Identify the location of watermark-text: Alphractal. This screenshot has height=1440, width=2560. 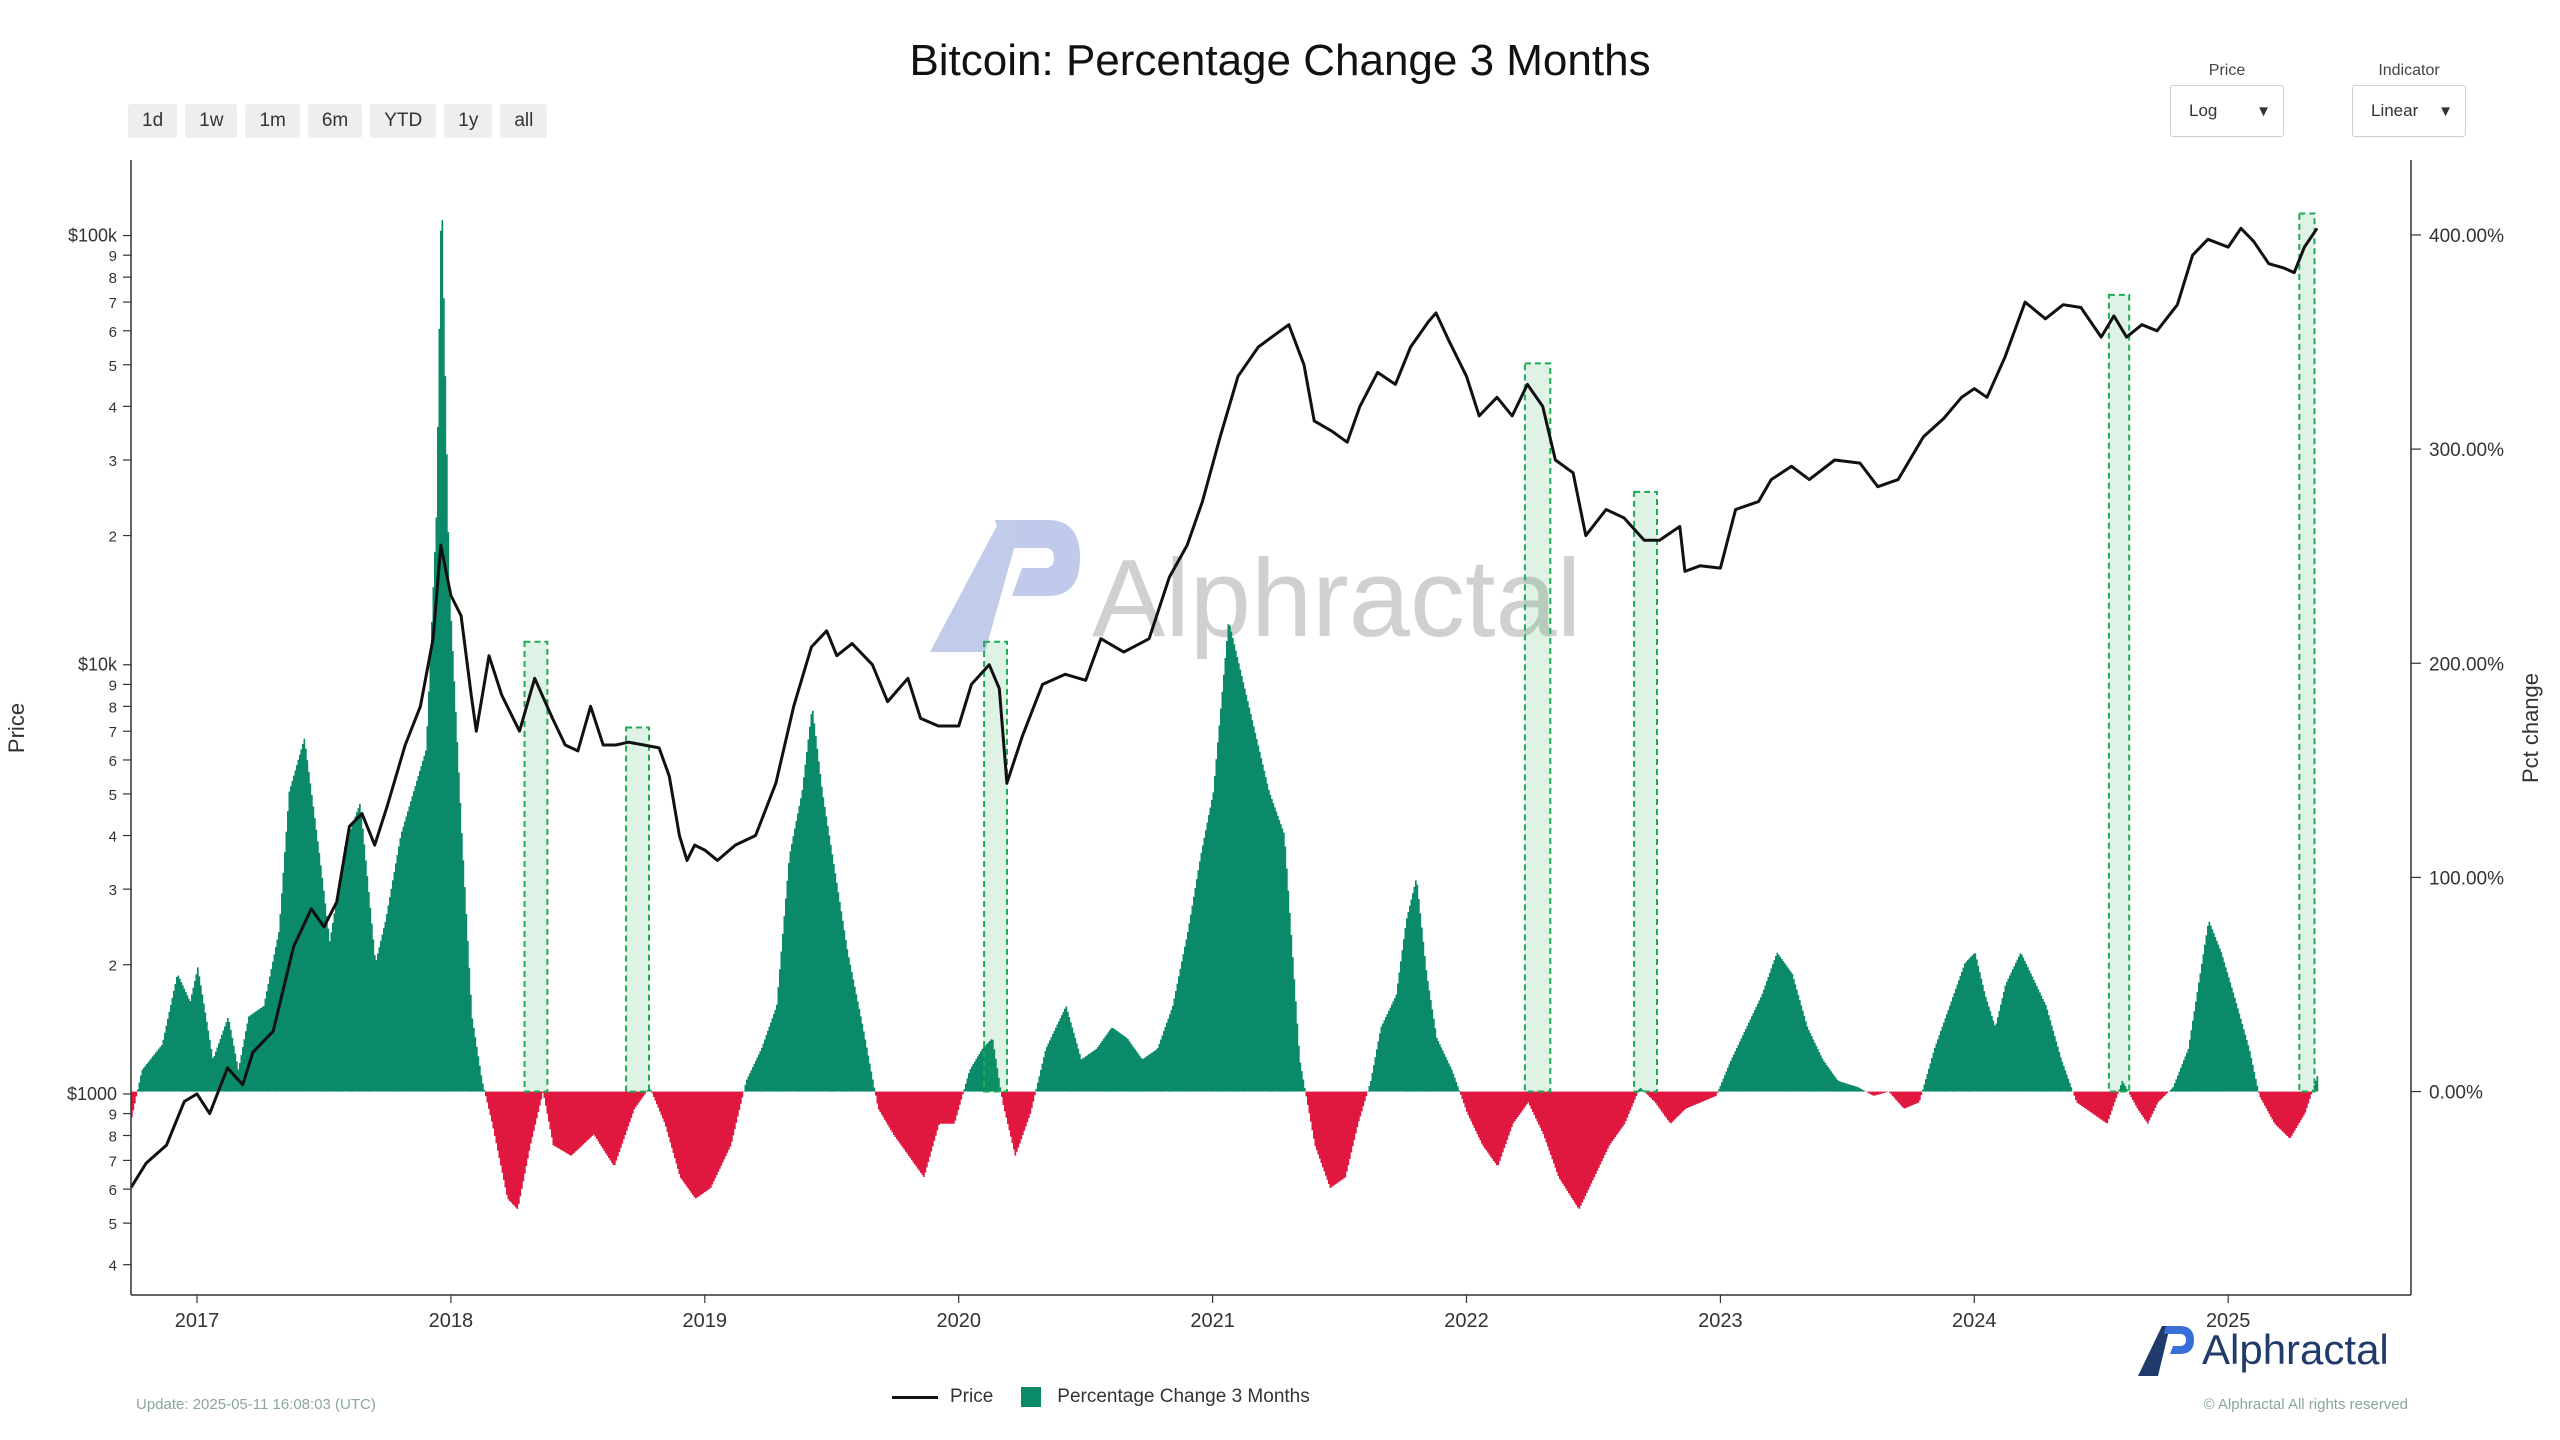
(1336, 598).